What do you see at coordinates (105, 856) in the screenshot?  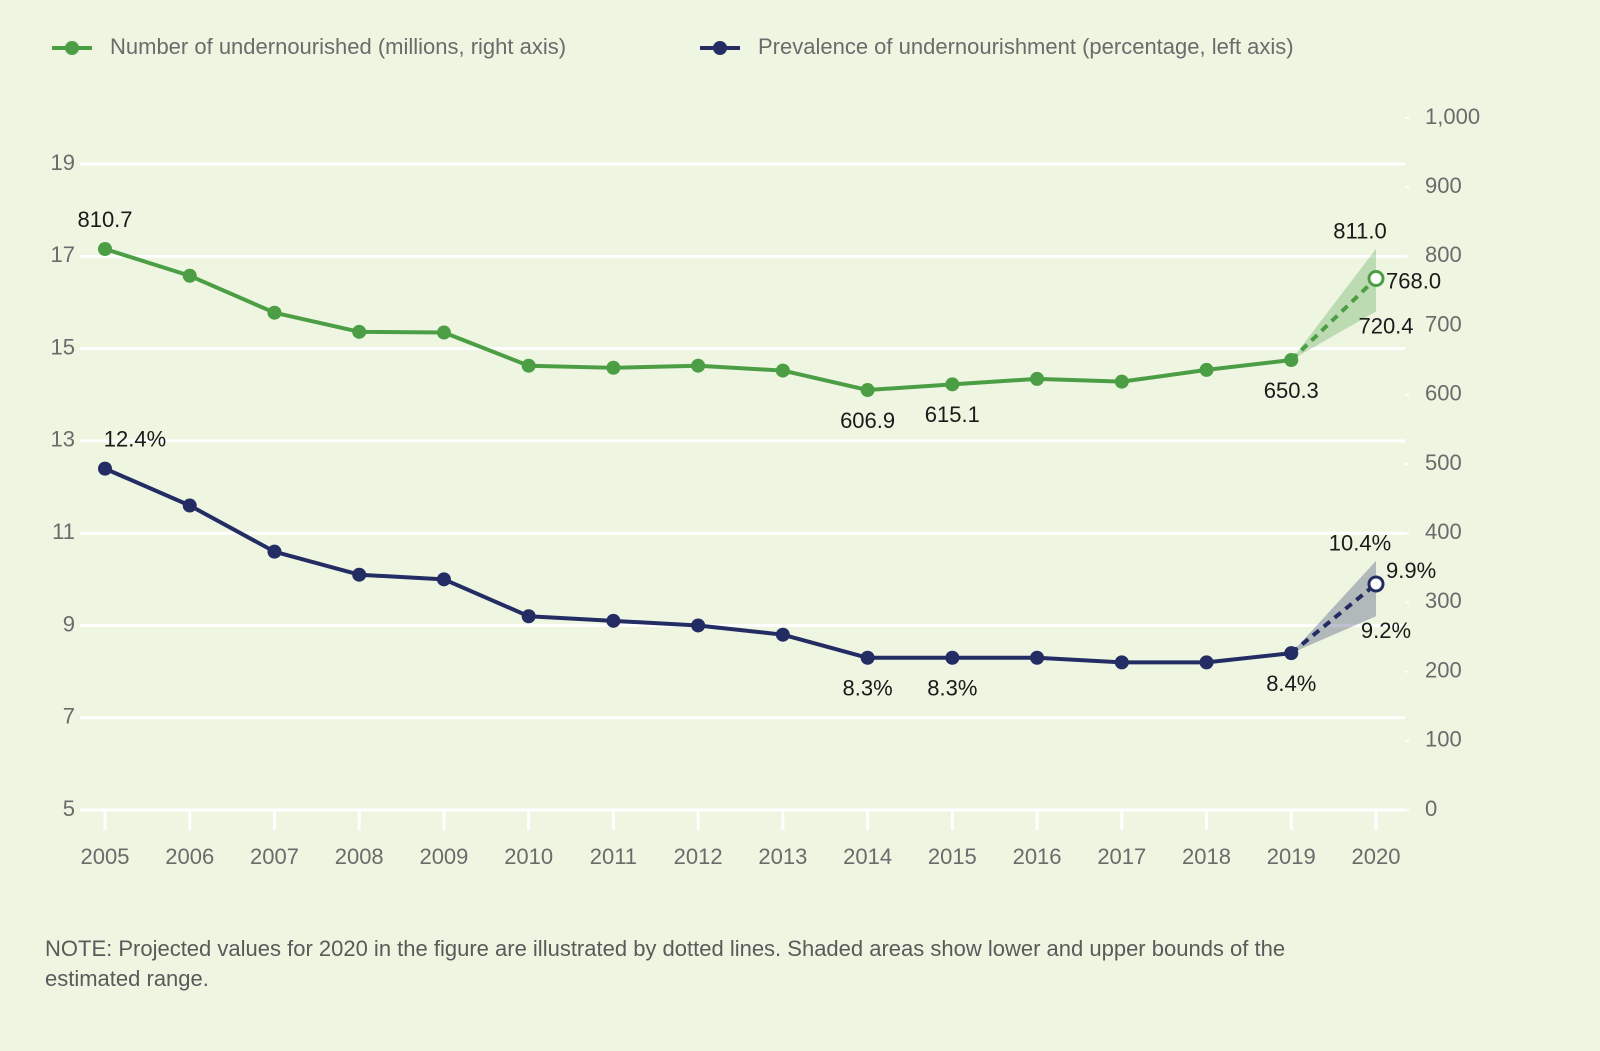 I see `x-tick-label: 2005` at bounding box center [105, 856].